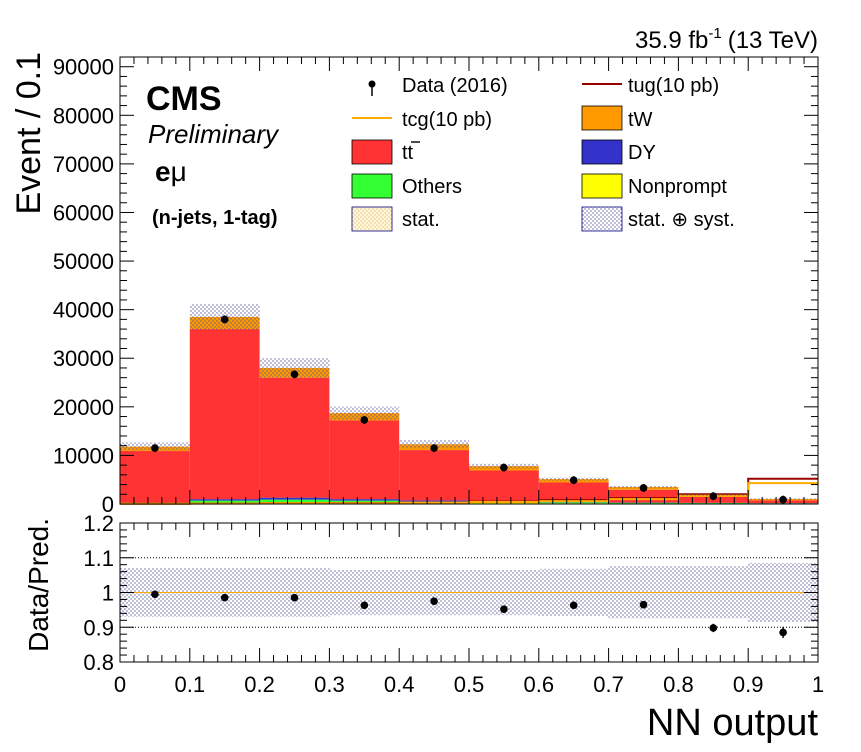  Describe the element at coordinates (98, 662) in the screenshot. I see `ratio-ytick-label: 0.8` at that location.